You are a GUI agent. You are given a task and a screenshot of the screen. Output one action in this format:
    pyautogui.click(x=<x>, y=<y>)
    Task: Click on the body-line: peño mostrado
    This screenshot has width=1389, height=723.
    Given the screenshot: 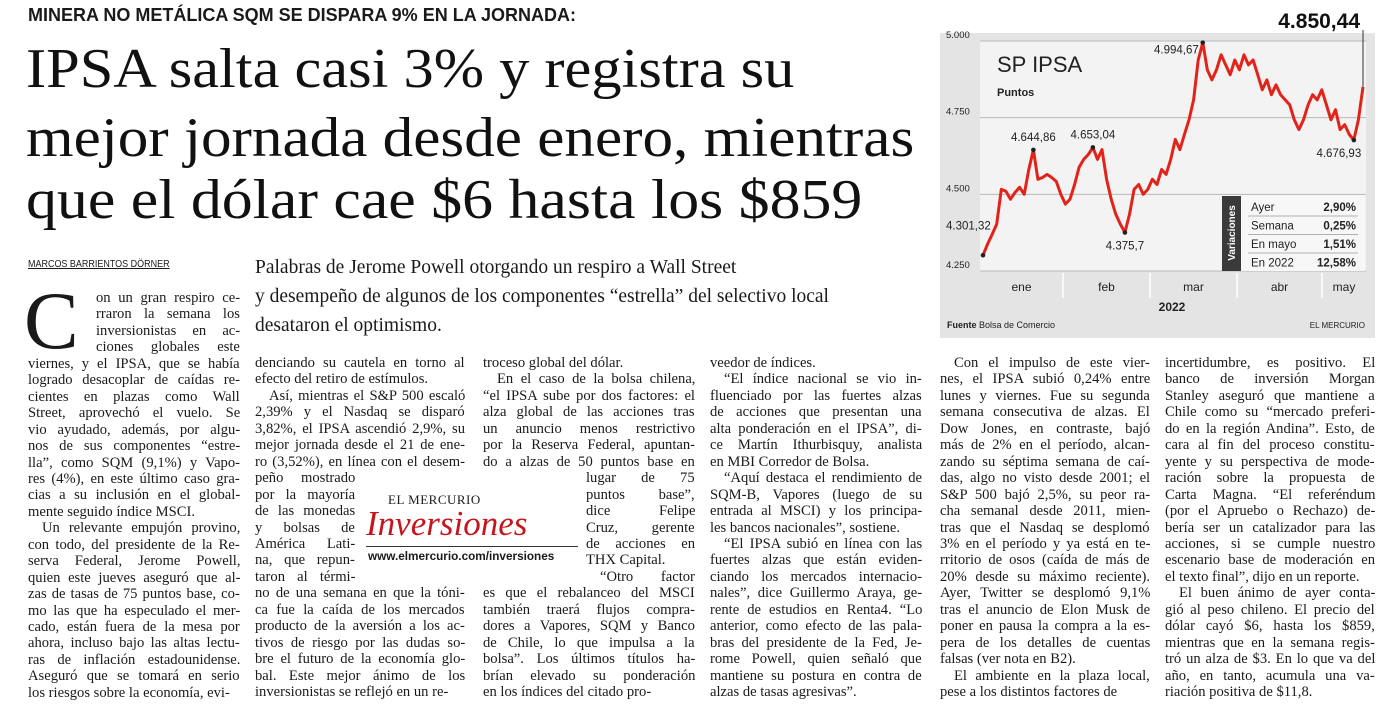 What is the action you would take?
    pyautogui.click(x=305, y=478)
    